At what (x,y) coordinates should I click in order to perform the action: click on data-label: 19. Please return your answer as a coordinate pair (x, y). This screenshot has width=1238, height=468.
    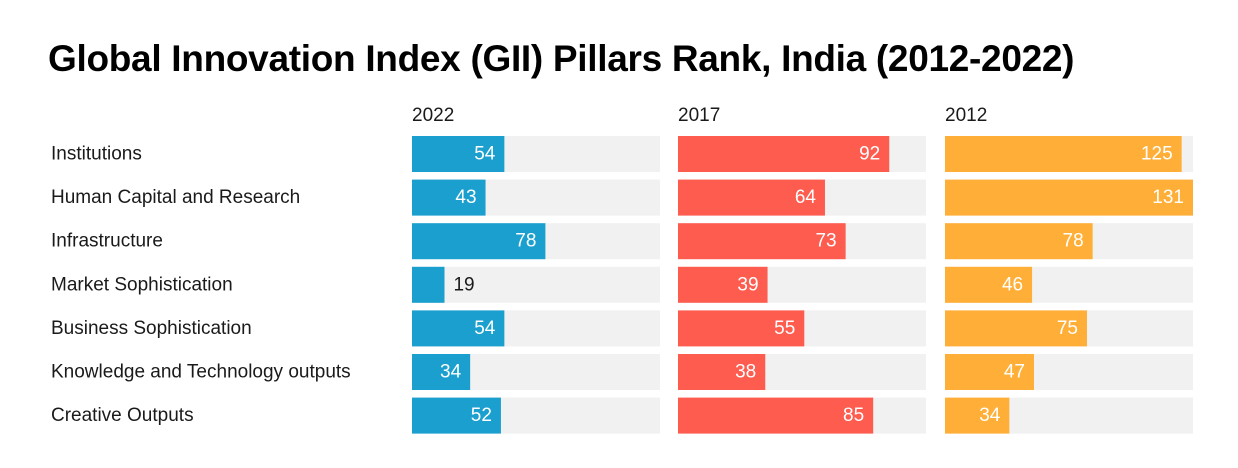
    Looking at the image, I should click on (463, 284).